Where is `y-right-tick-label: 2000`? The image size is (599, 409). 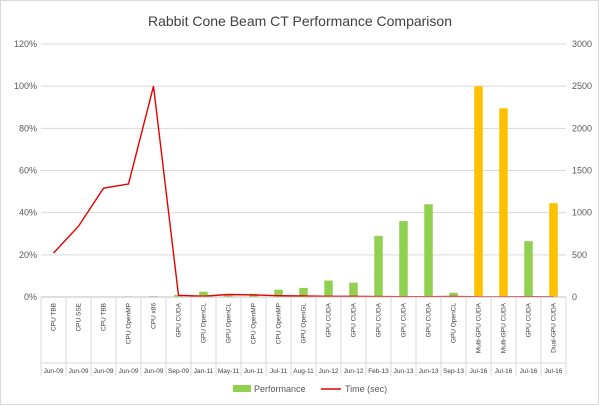 y-right-tick-label: 2000 is located at coordinates (582, 128).